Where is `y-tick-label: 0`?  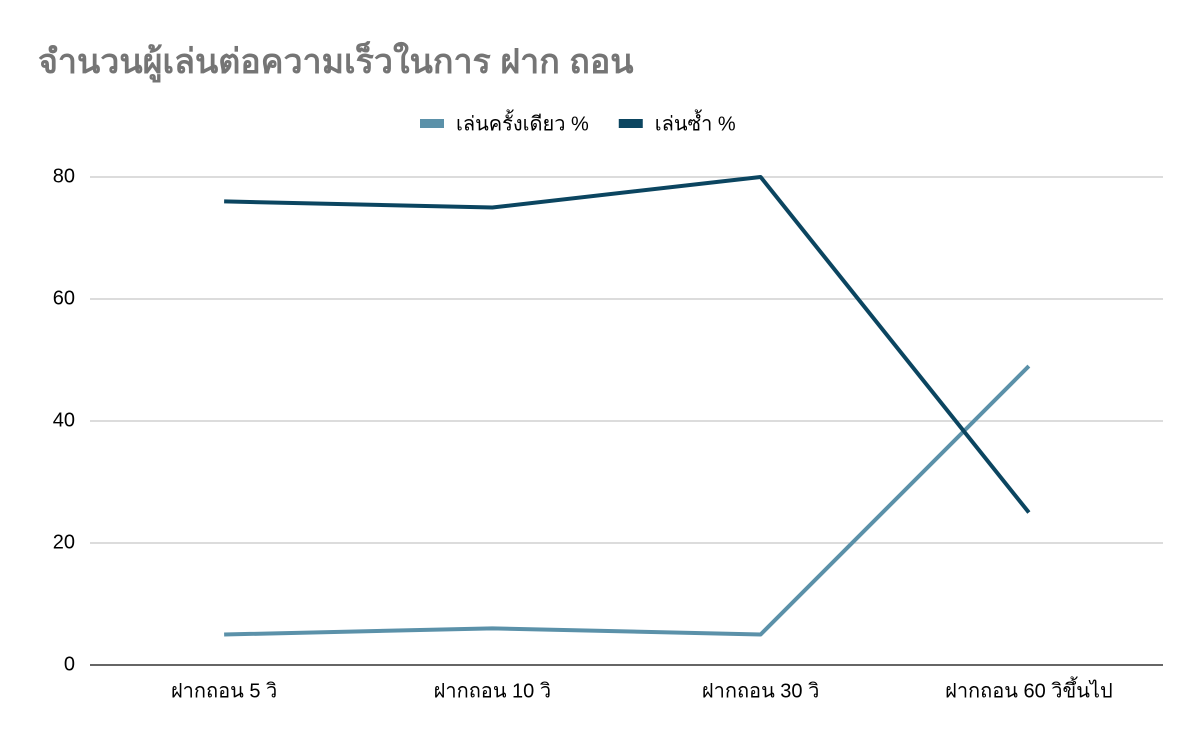
y-tick-label: 0 is located at coordinates (69, 664).